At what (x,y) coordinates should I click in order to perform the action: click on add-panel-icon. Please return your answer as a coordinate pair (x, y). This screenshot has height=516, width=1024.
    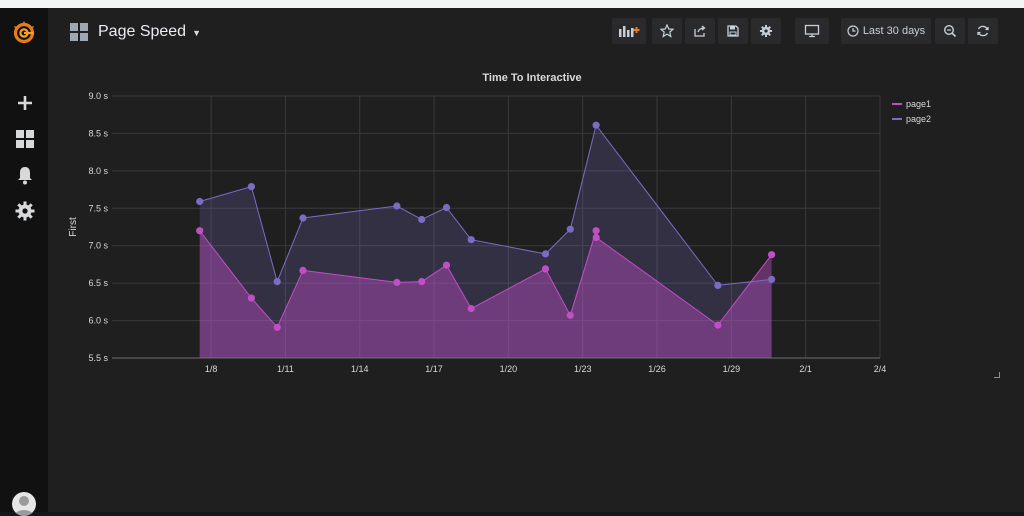
    Looking at the image, I should click on (629, 31).